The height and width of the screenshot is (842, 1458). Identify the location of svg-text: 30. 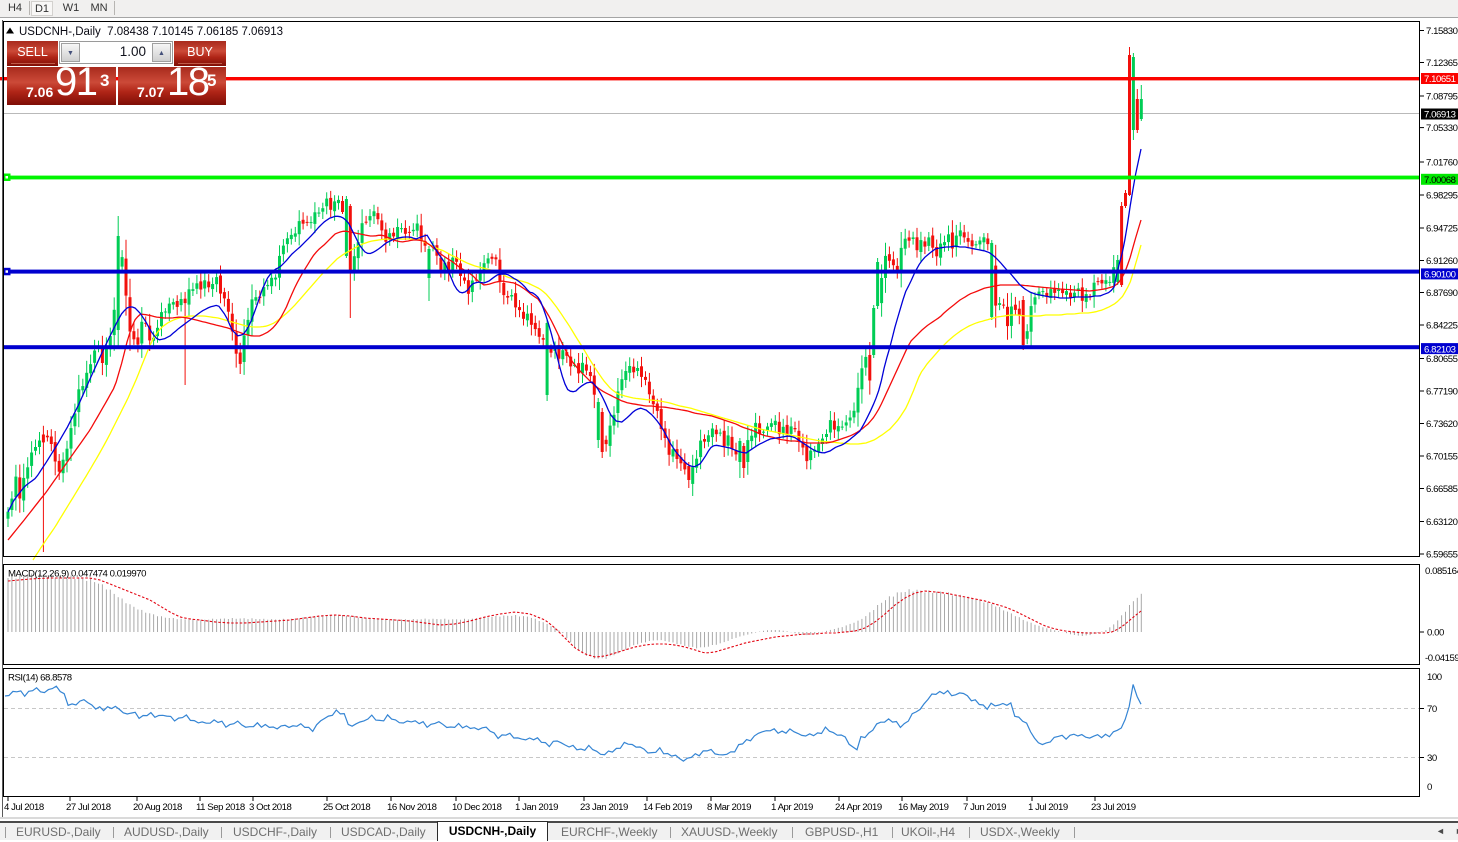
(1432, 758).